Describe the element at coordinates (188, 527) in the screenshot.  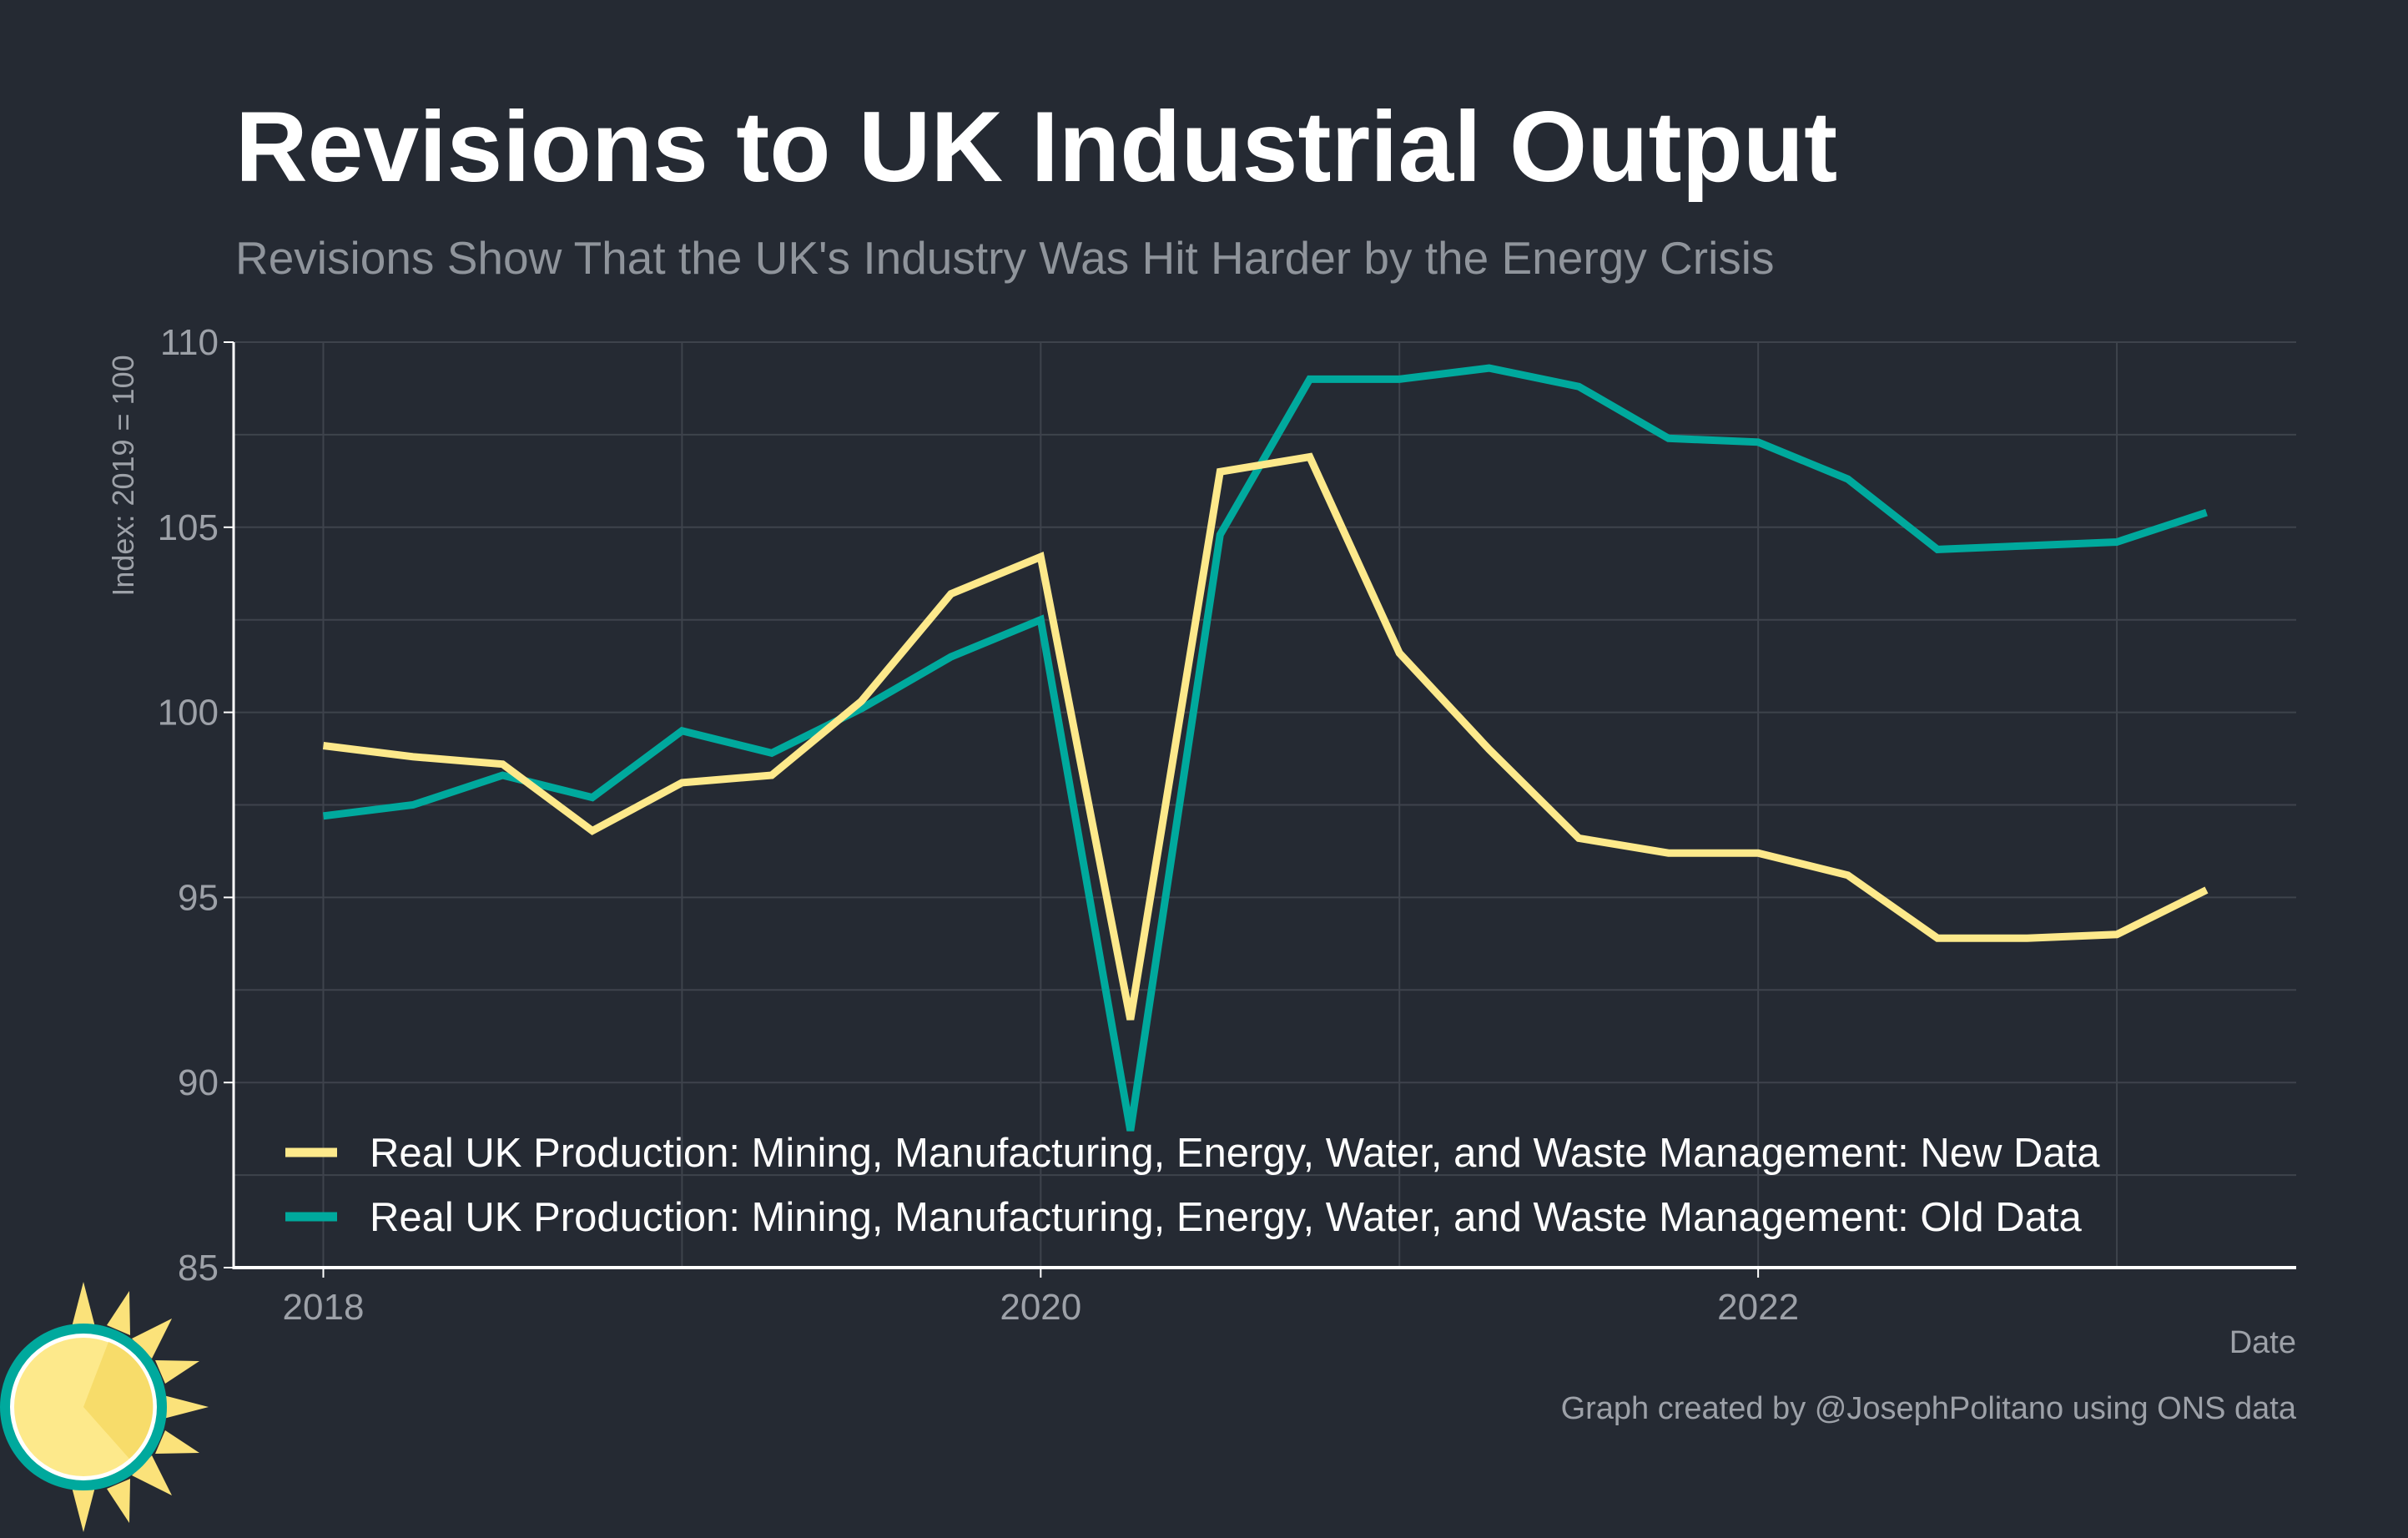
I see `y-tick-label: 105` at that location.